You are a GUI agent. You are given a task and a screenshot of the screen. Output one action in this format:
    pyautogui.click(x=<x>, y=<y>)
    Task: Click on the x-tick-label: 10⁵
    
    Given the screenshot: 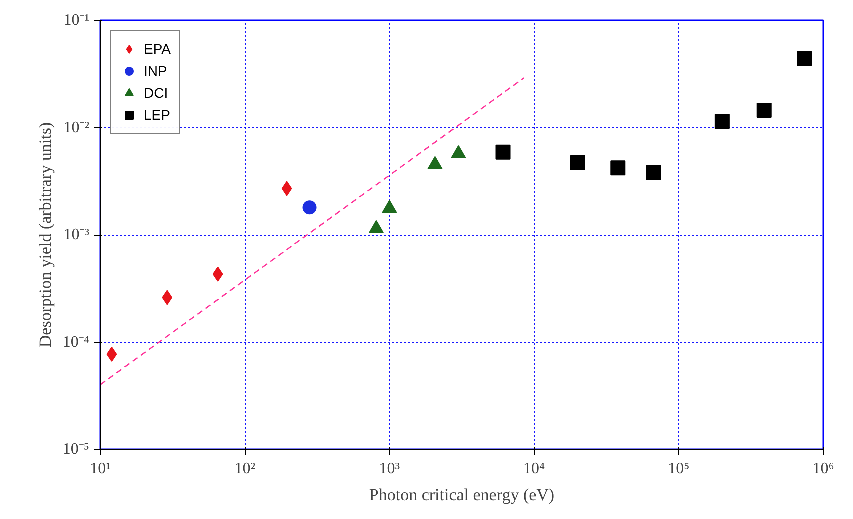 What is the action you would take?
    pyautogui.click(x=679, y=469)
    